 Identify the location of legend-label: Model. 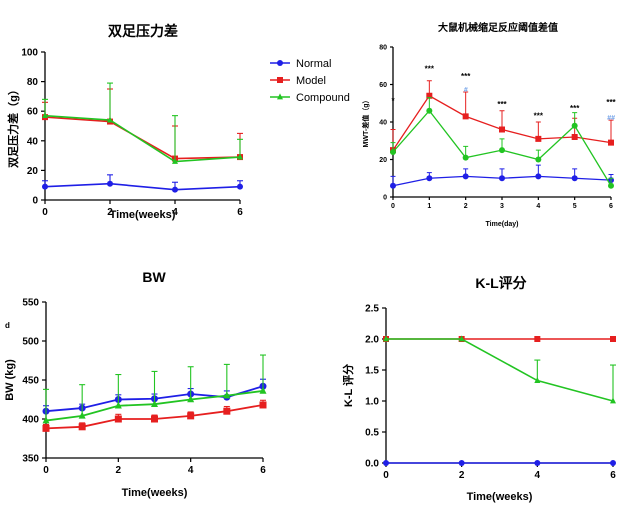
(311, 81).